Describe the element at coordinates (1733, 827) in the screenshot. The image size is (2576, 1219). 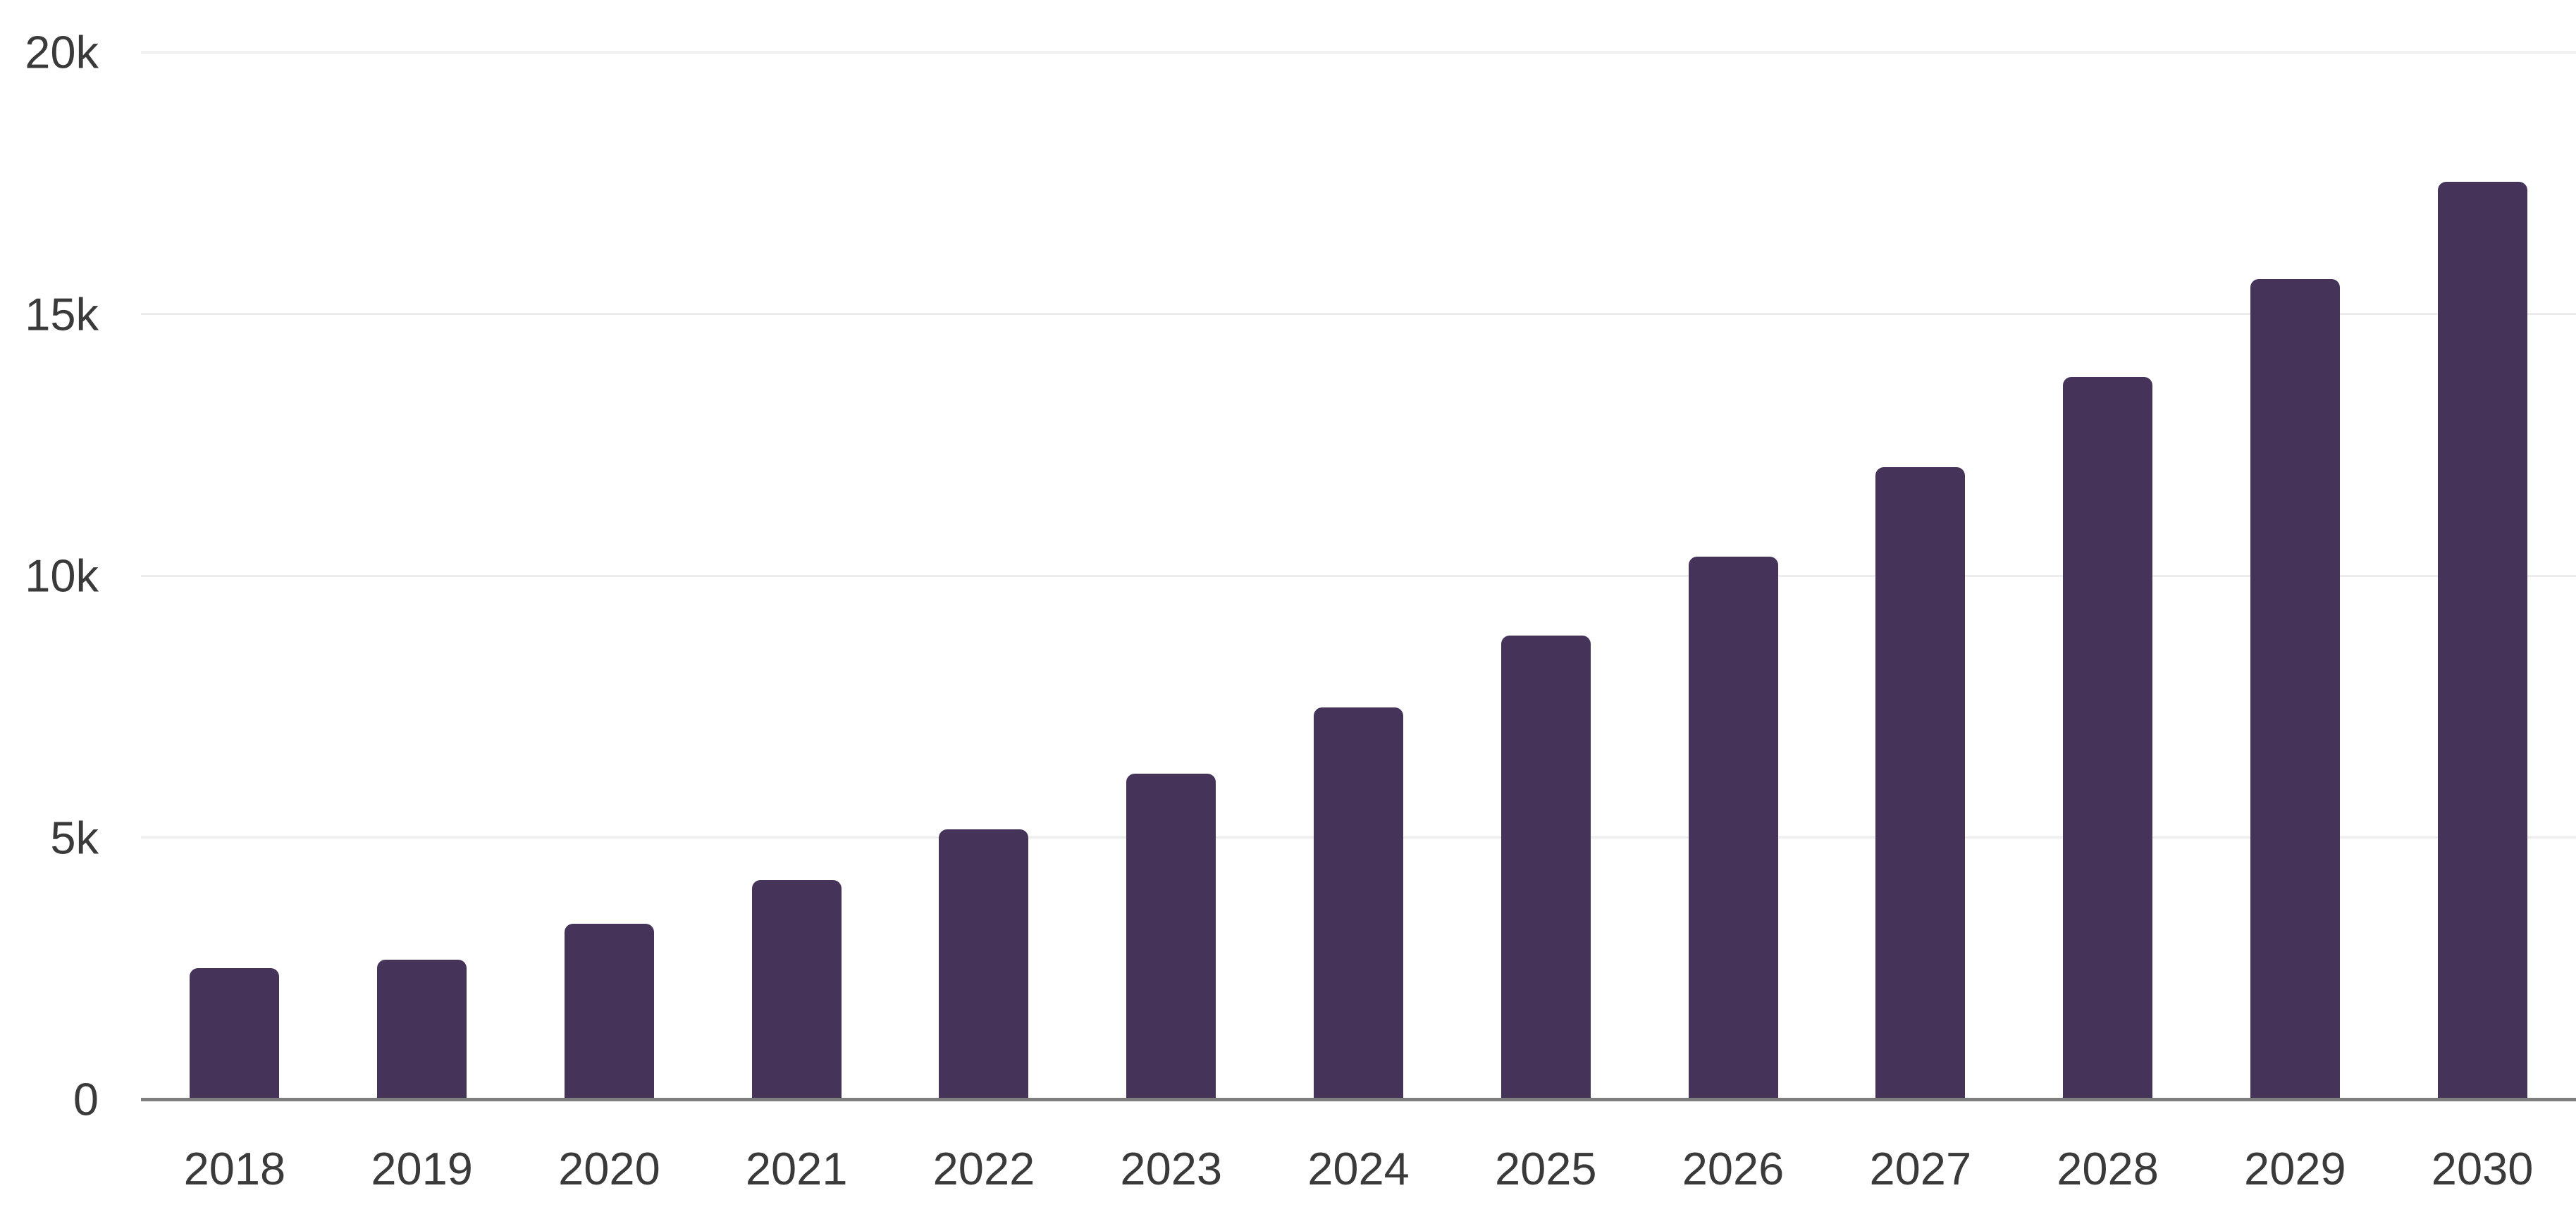
I see `bar-2026` at that location.